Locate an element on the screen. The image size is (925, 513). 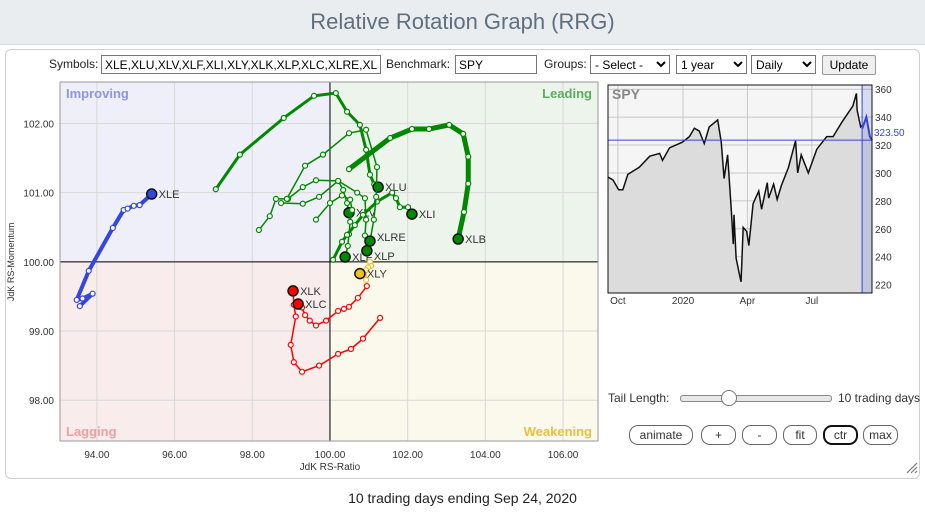
symbols-label: Symbols: is located at coordinates (74, 64).